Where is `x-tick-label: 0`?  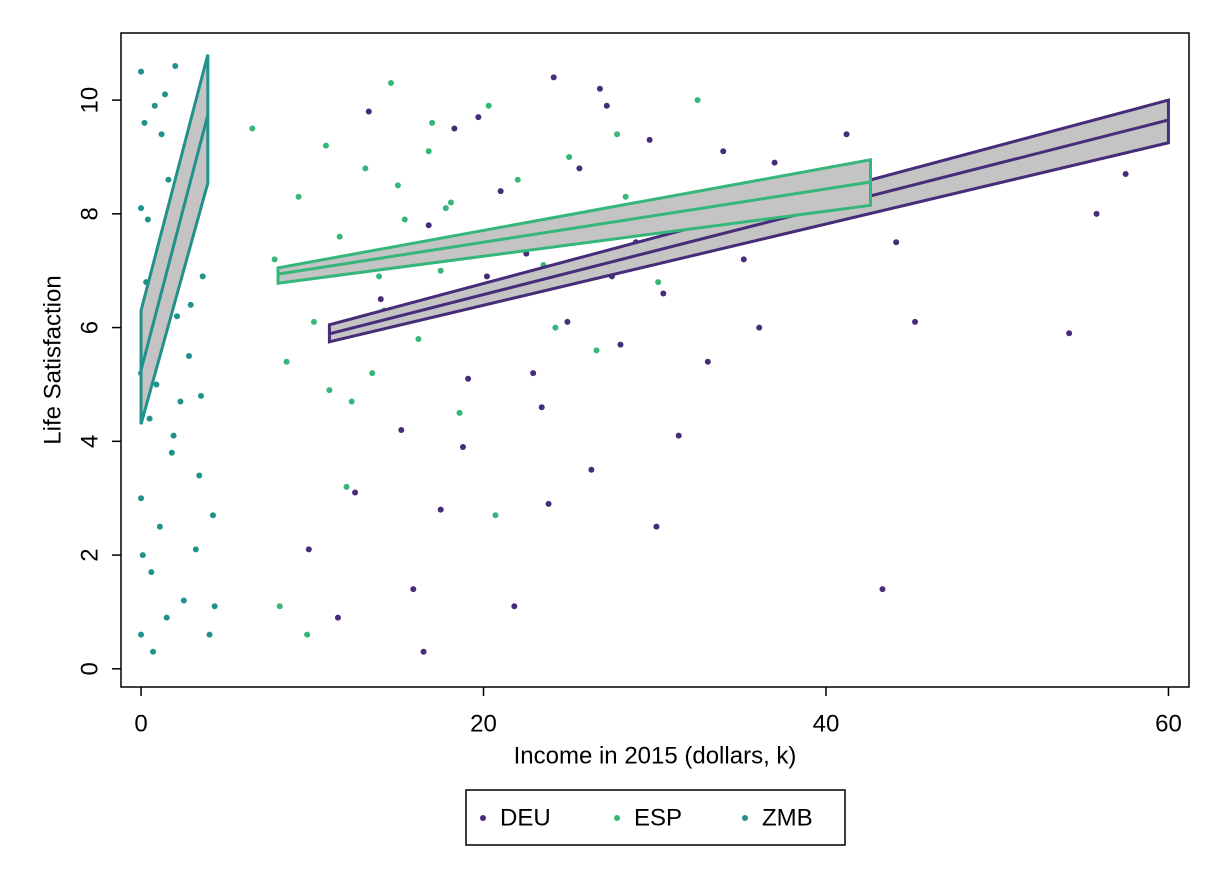
x-tick-label: 0 is located at coordinates (140, 723).